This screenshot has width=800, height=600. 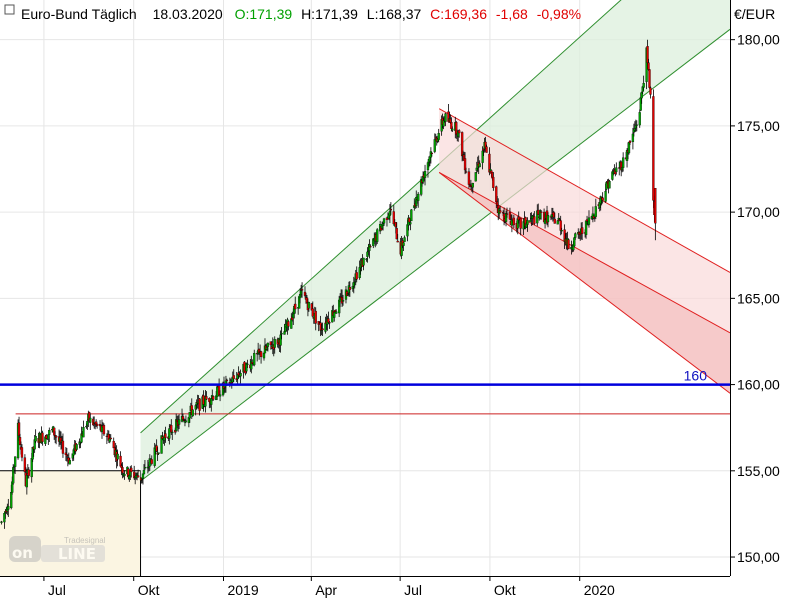 What do you see at coordinates (326, 590) in the screenshot?
I see `x-tick-label: Apr` at bounding box center [326, 590].